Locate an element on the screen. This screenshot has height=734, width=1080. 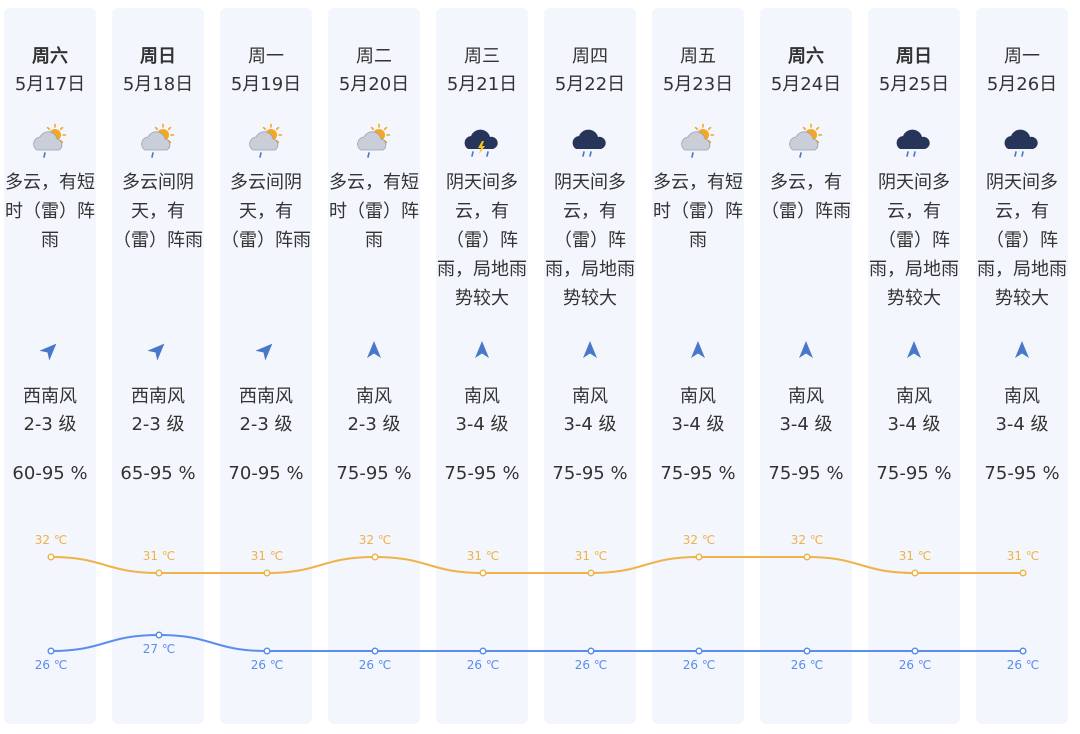
forecast-day-column: 周四 5月22日阴天间多 云，有 （雷）阵 雨，局地雨 势较大南风 3-4 级 75-95 % is located at coordinates (590, 366).